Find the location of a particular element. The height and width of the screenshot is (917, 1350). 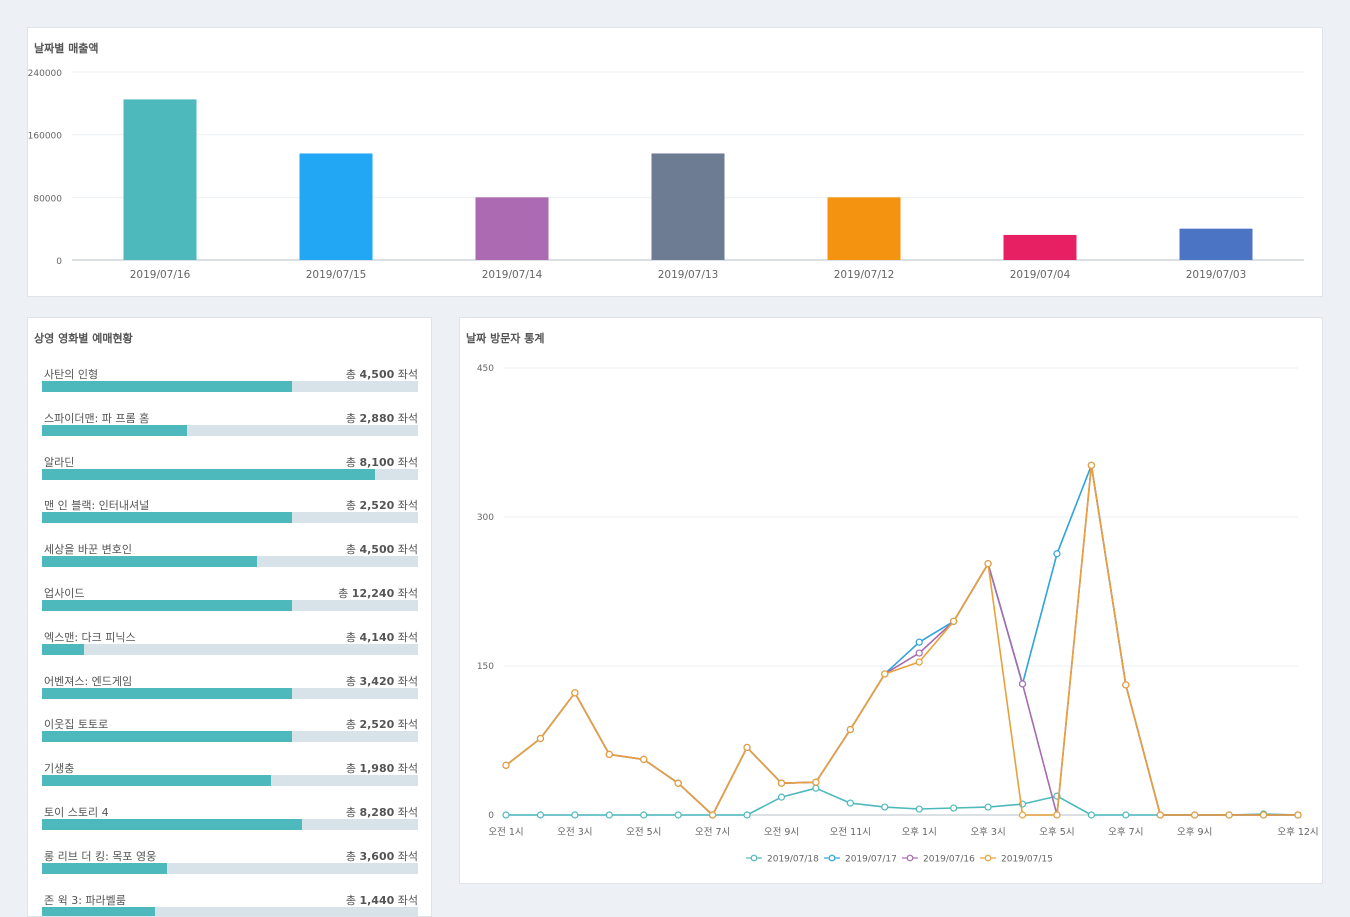

visitors-series-2019/07/18 is located at coordinates (902, 801).